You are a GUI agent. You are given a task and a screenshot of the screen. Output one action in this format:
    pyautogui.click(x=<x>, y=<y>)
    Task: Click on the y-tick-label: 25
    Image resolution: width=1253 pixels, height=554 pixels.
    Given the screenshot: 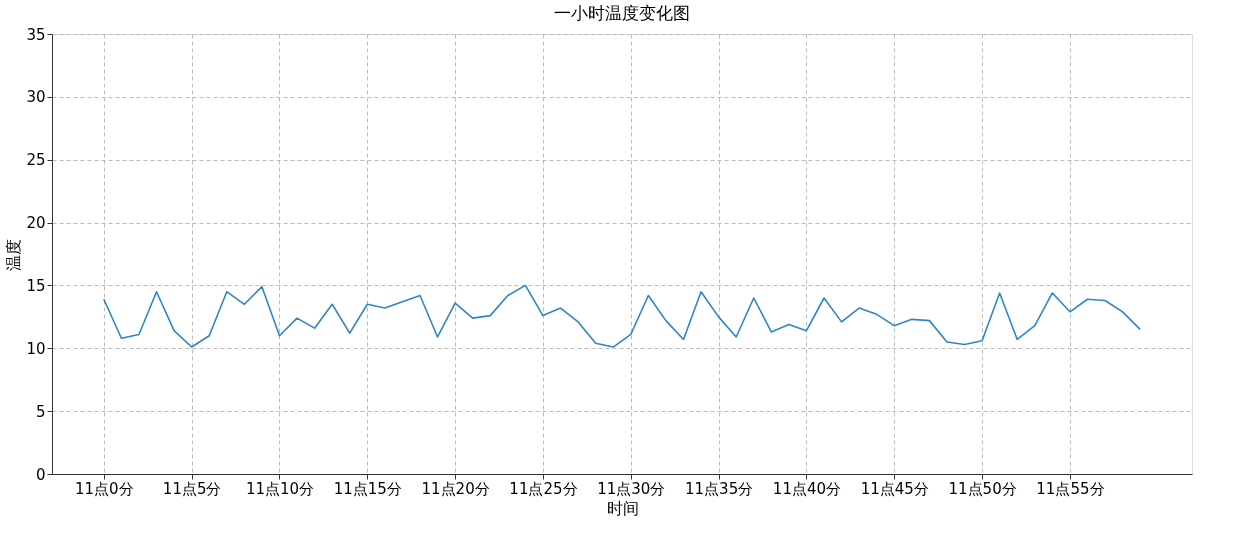 What is the action you would take?
    pyautogui.click(x=36, y=160)
    